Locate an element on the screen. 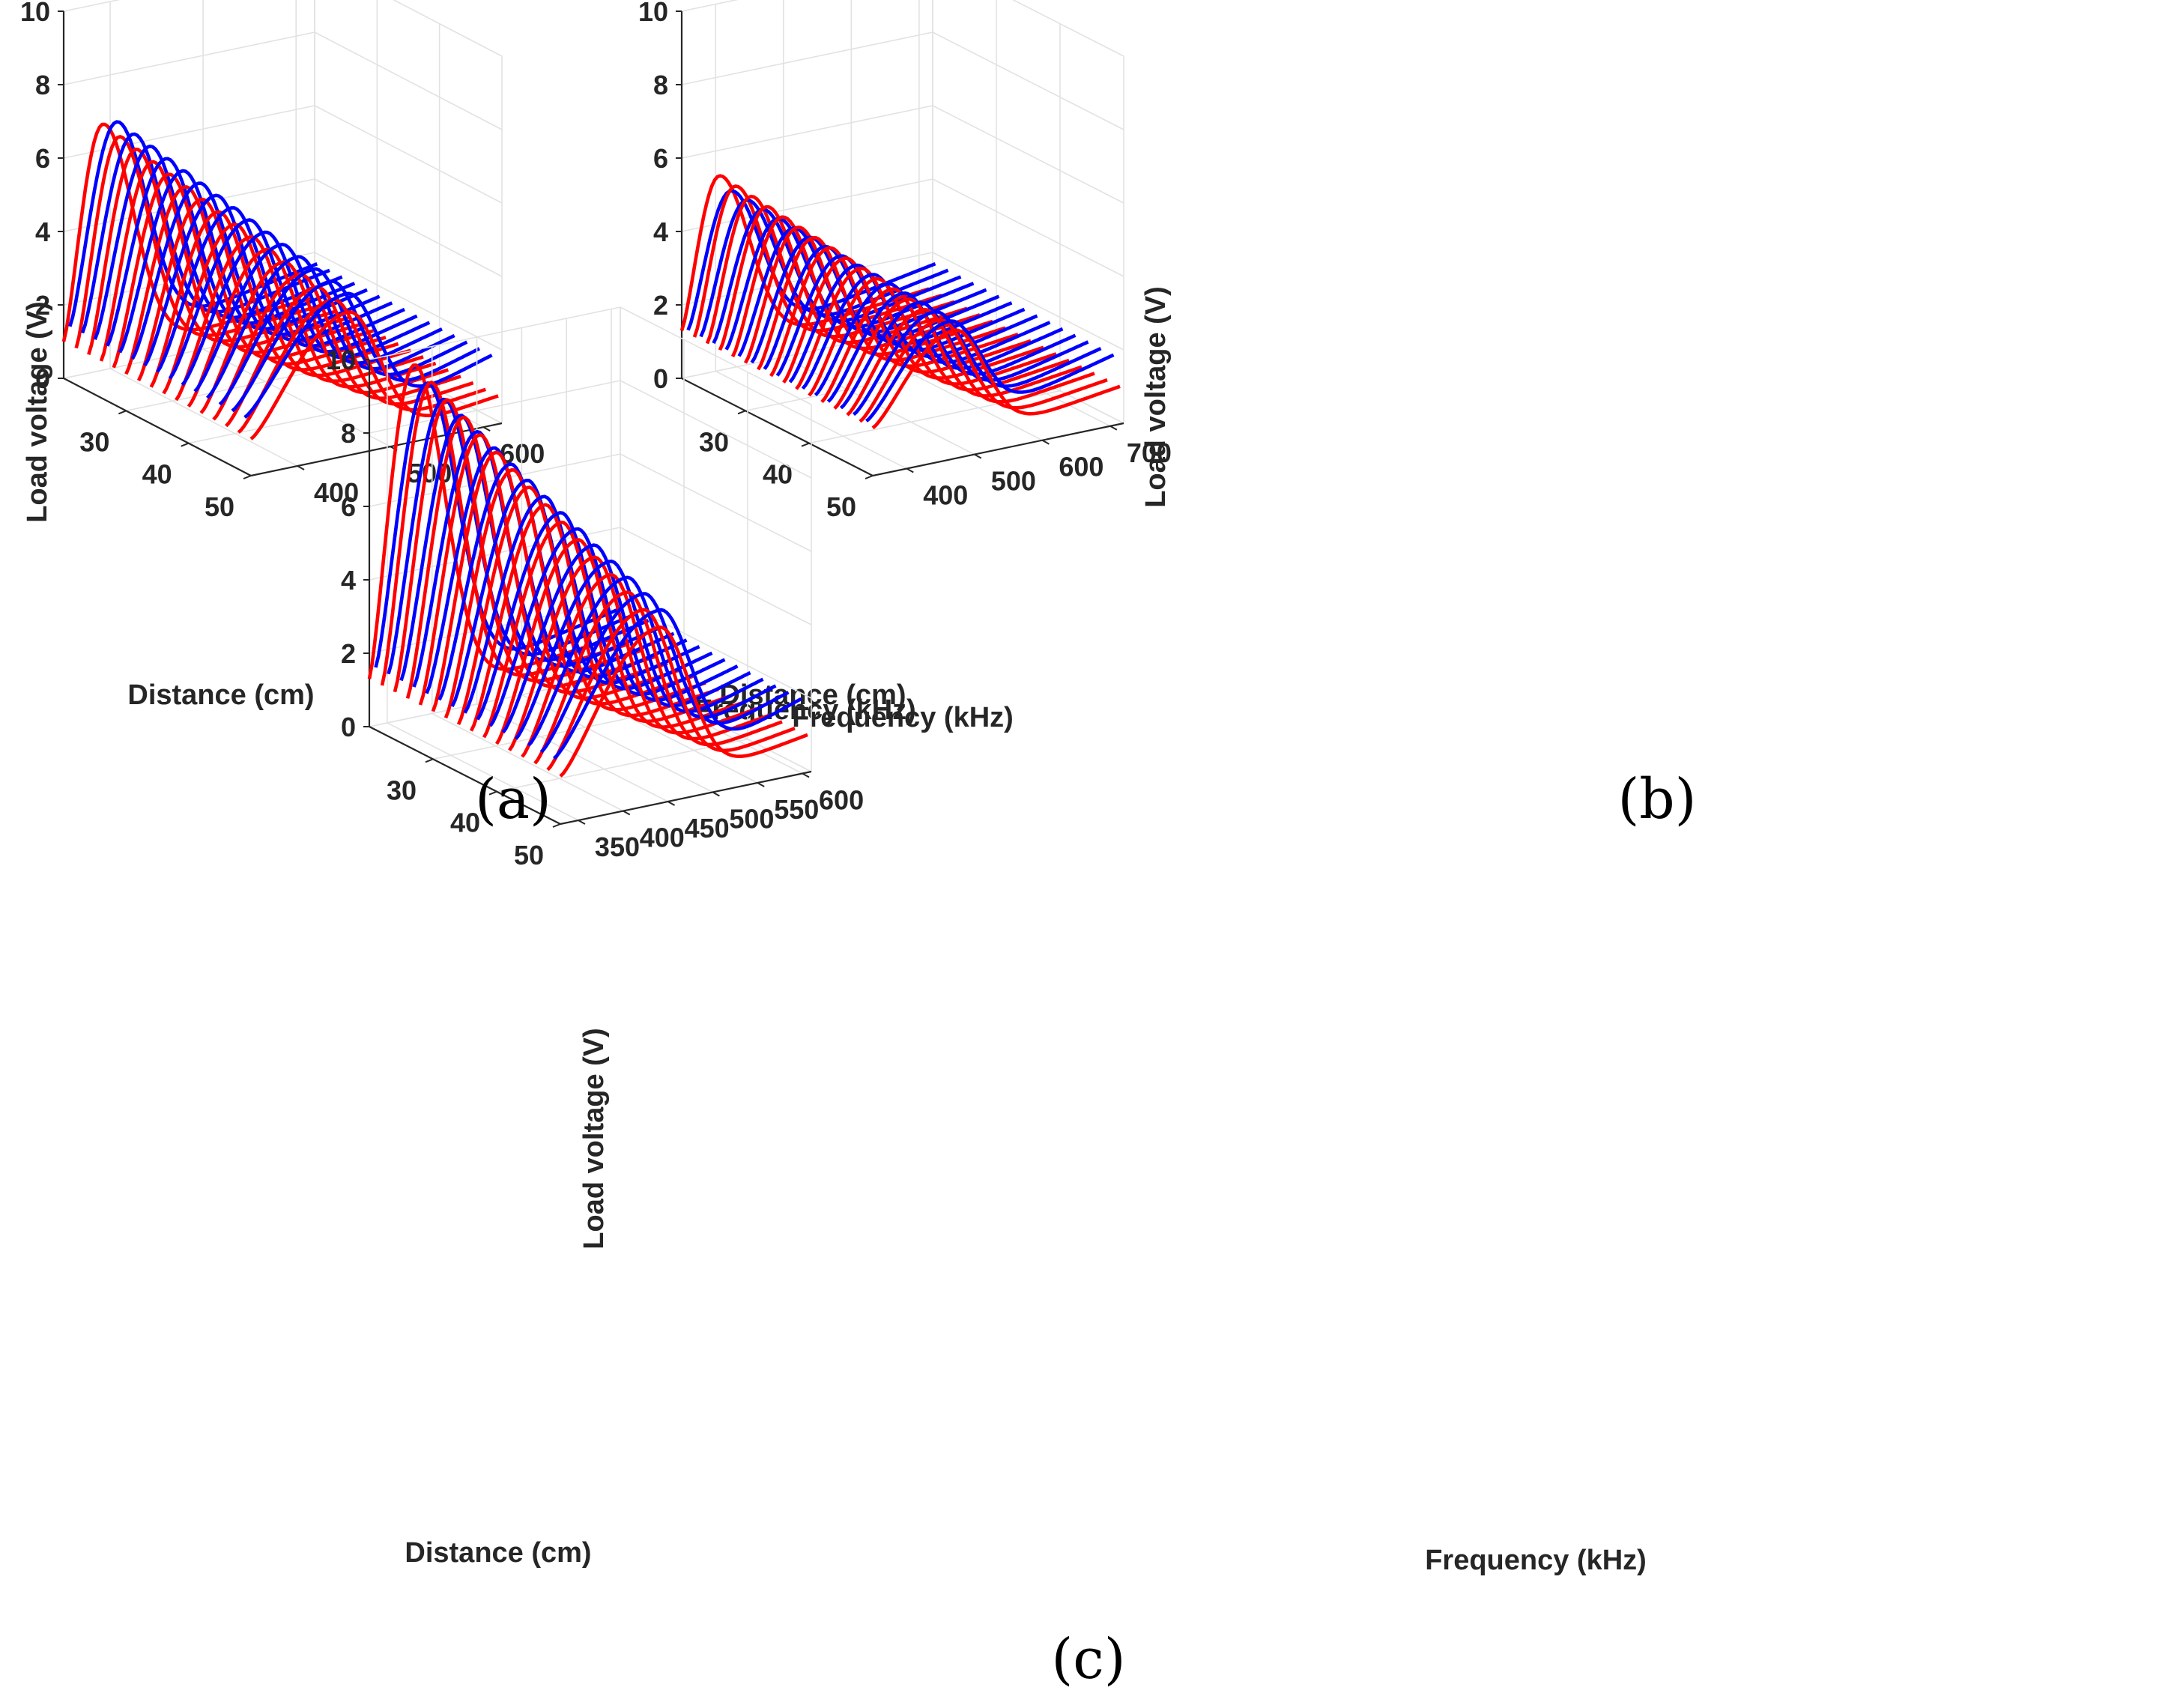 Image resolution: width=2177 pixels, height=1708 pixels. panel-b-label: (b) is located at coordinates (1656, 799).